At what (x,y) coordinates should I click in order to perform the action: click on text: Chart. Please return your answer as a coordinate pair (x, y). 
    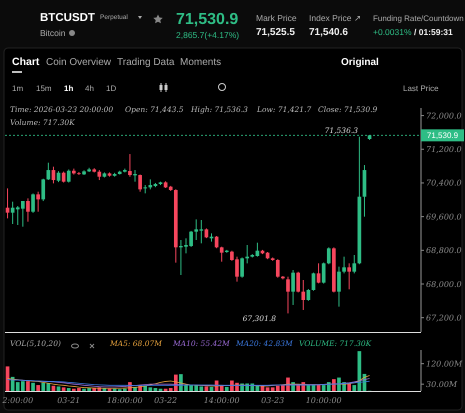
    Looking at the image, I should click on (26, 62).